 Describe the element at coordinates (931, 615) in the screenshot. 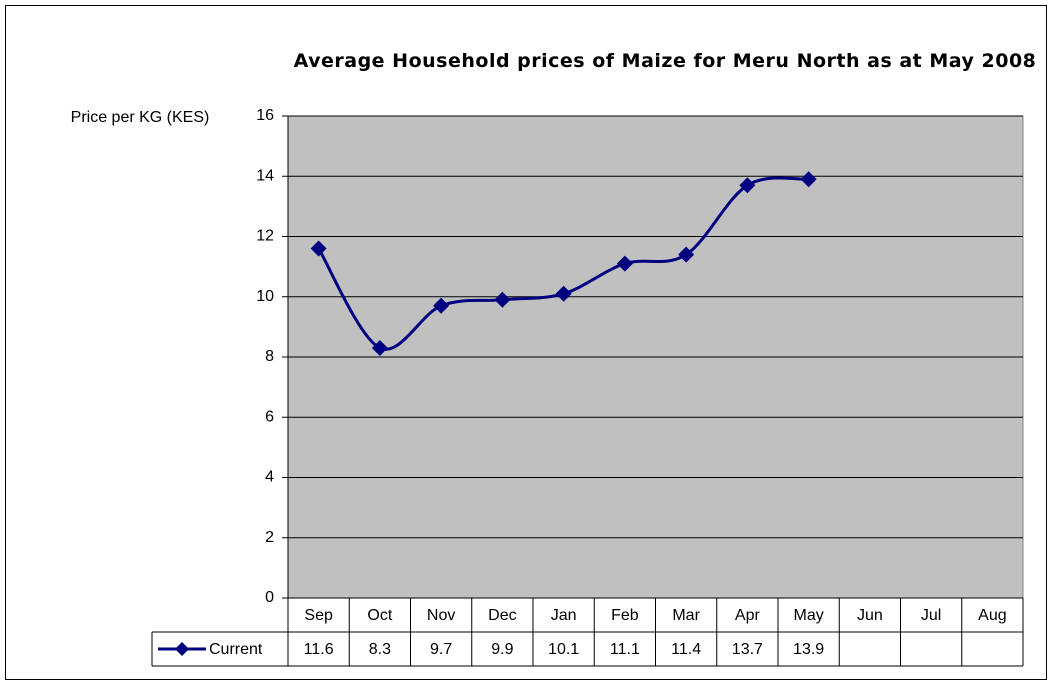

I see `x-tick-label: Jul` at that location.